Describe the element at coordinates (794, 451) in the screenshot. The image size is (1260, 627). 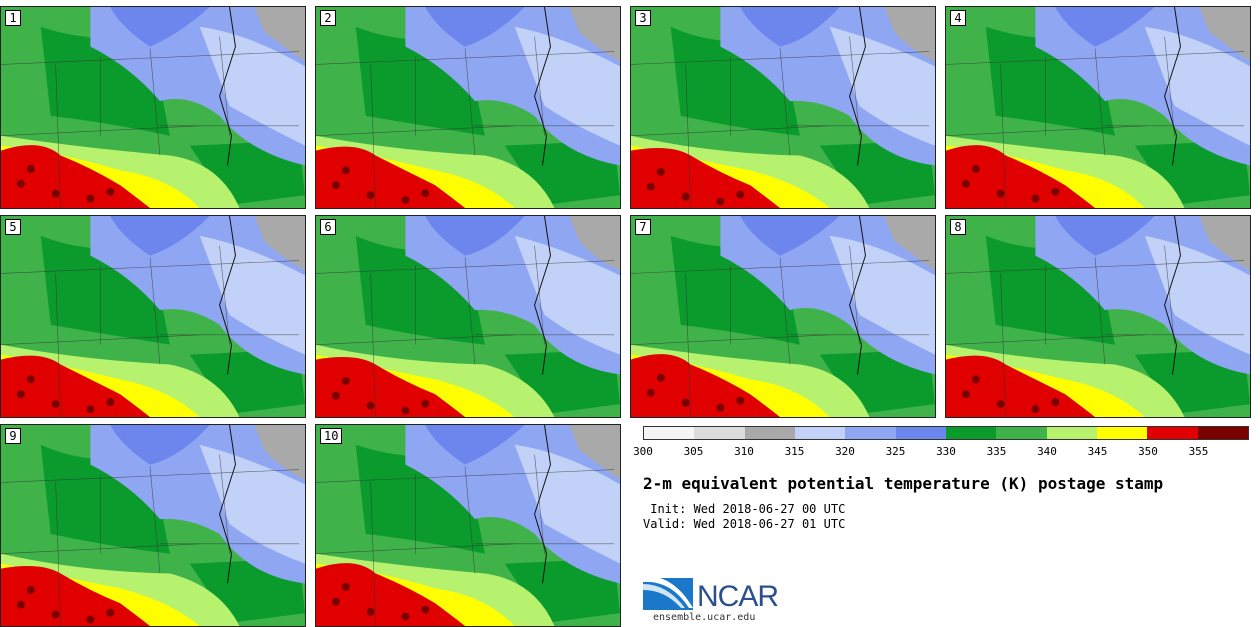
I see `colorbar-tick-label: 315` at that location.